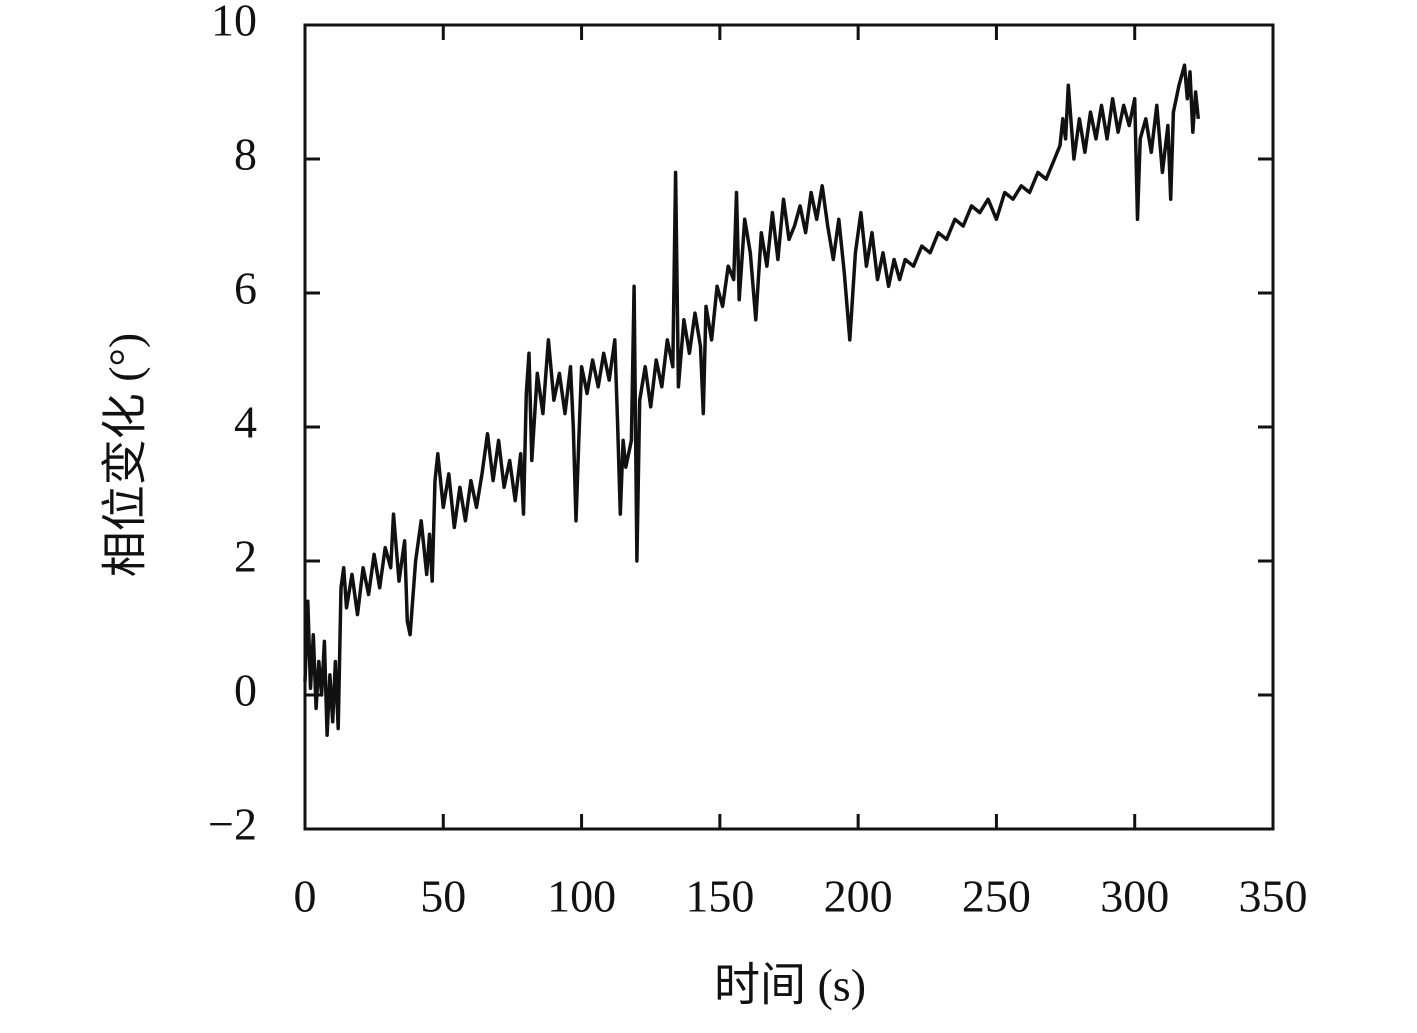 Image resolution: width=1417 pixels, height=1033 pixels. Describe the element at coordinates (245, 154) in the screenshot. I see `y-tick-label: 8` at that location.